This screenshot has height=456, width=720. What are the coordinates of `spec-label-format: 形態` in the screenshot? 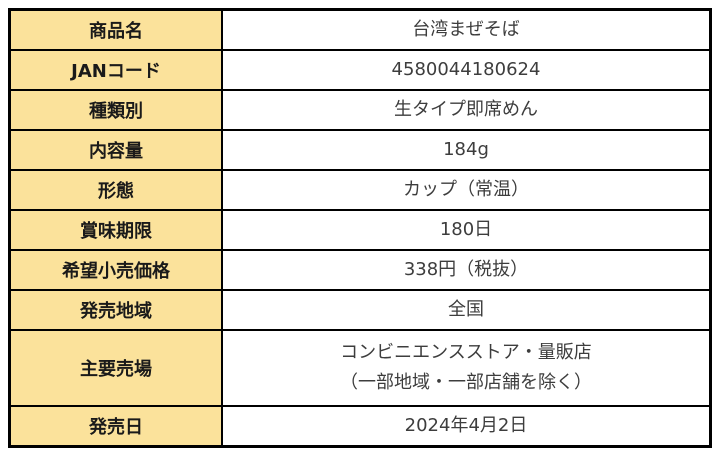 It's located at (115, 190).